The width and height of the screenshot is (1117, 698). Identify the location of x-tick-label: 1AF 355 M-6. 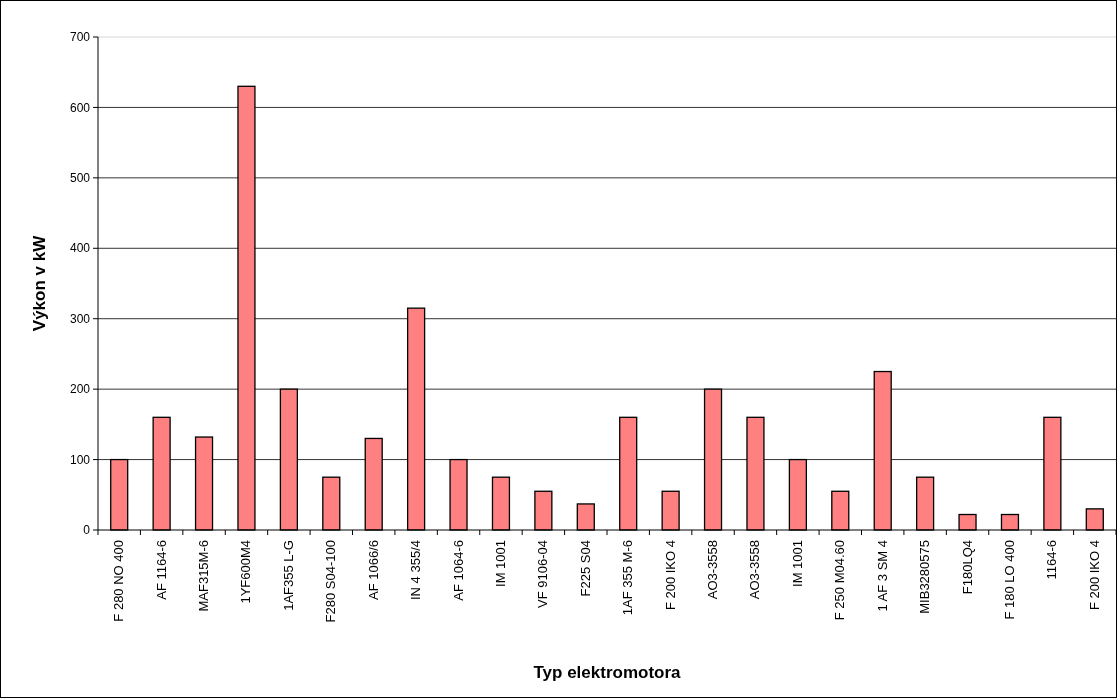
(628, 578).